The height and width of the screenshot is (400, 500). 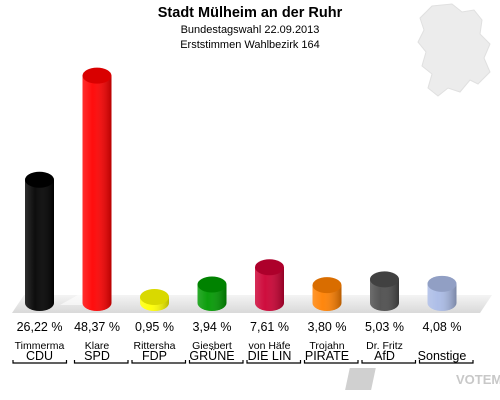 What do you see at coordinates (97, 356) in the screenshot?
I see `party-label: SPD` at bounding box center [97, 356].